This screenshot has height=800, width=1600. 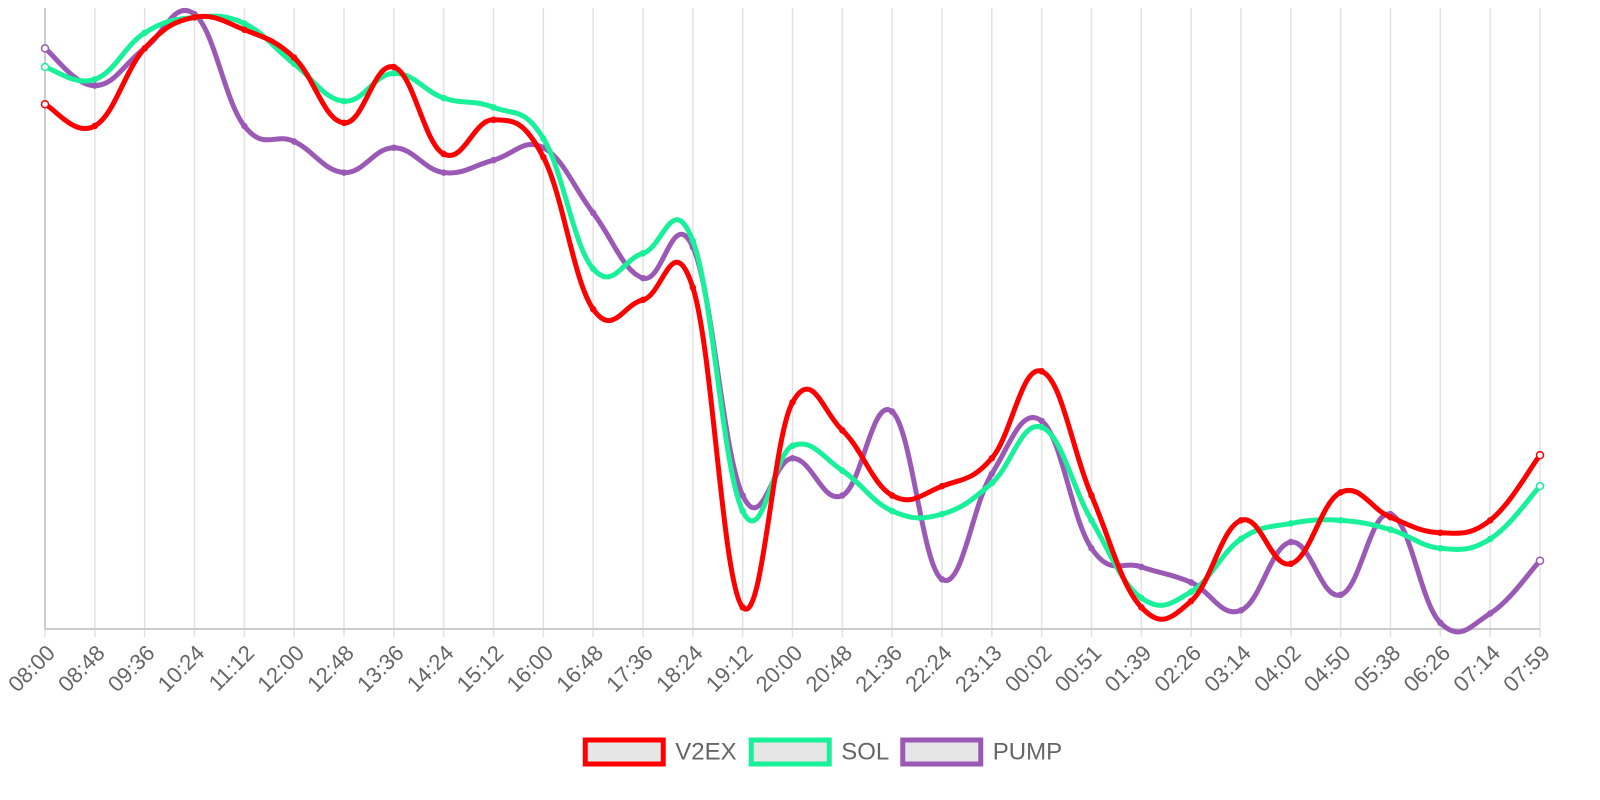 I want to click on x-tick-label: 04:50, so click(x=1327, y=668).